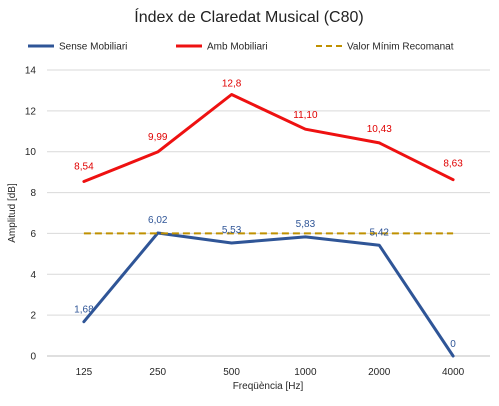  I want to click on data-label: 5,83, so click(306, 224).